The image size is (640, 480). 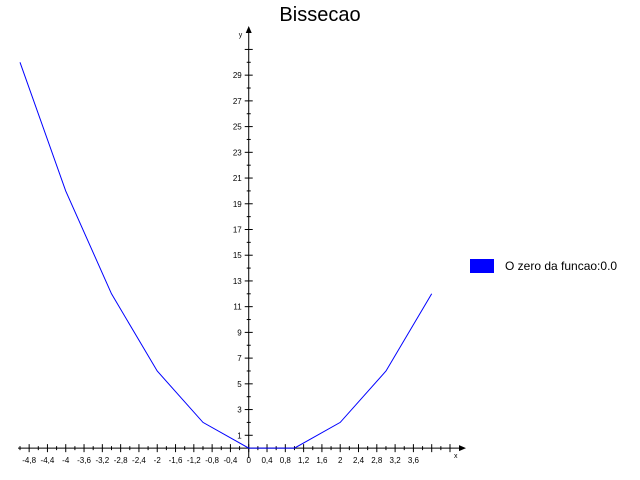 I want to click on y-tick-label: 23, so click(x=237, y=152).